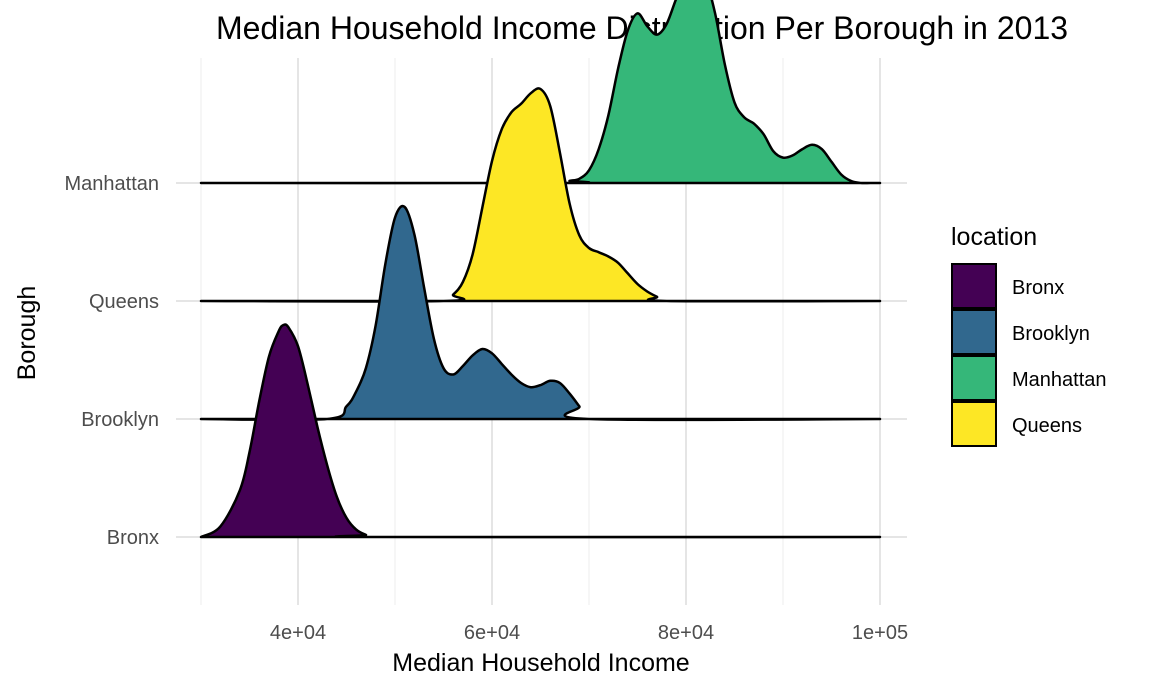  I want to click on y-tick-label: Brooklyn, so click(120, 420).